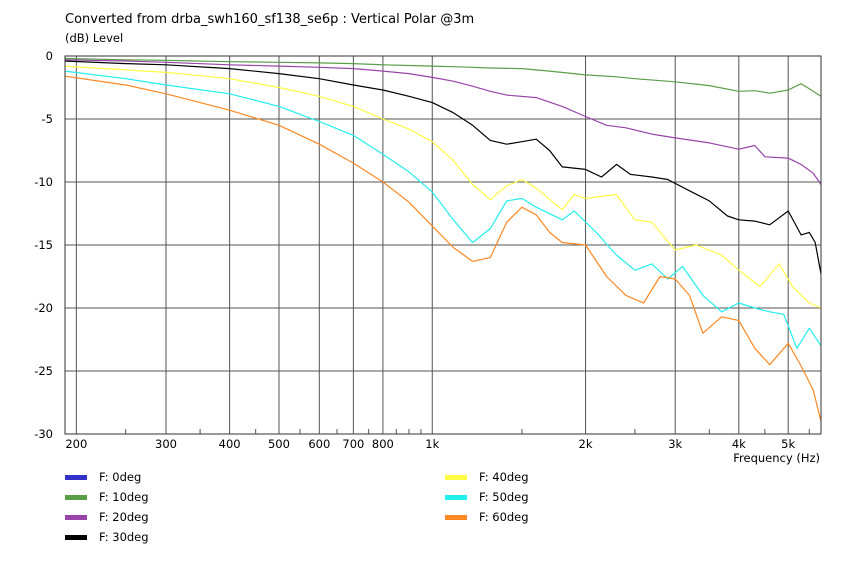 The image size is (844, 570). I want to click on x-tick-label: 4k, so click(739, 444).